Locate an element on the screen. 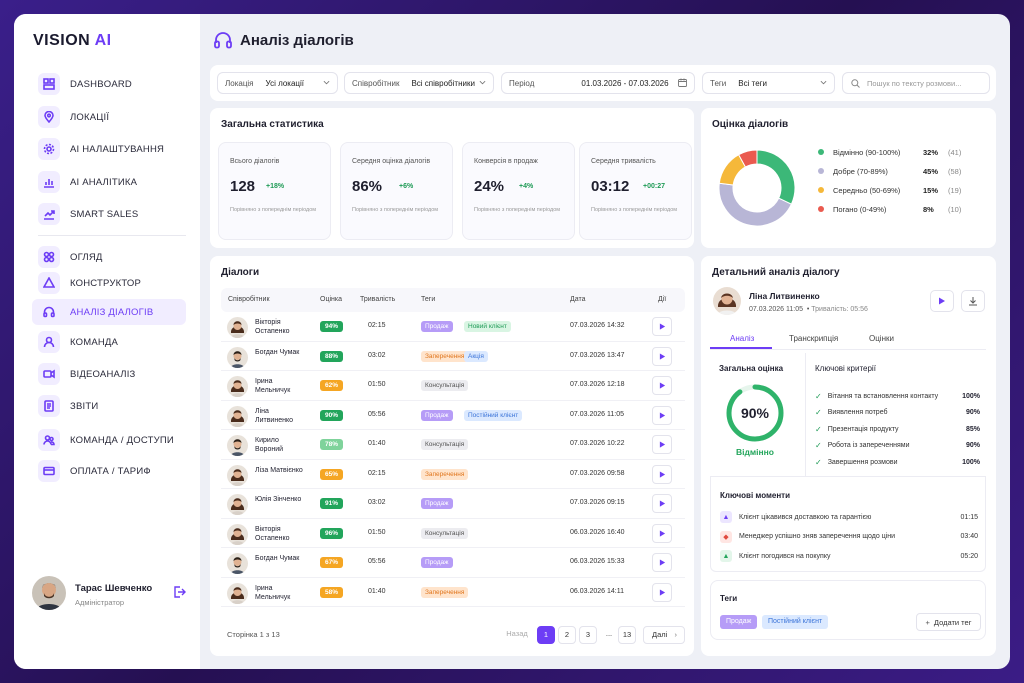  page-button-13: 13 is located at coordinates (627, 635).